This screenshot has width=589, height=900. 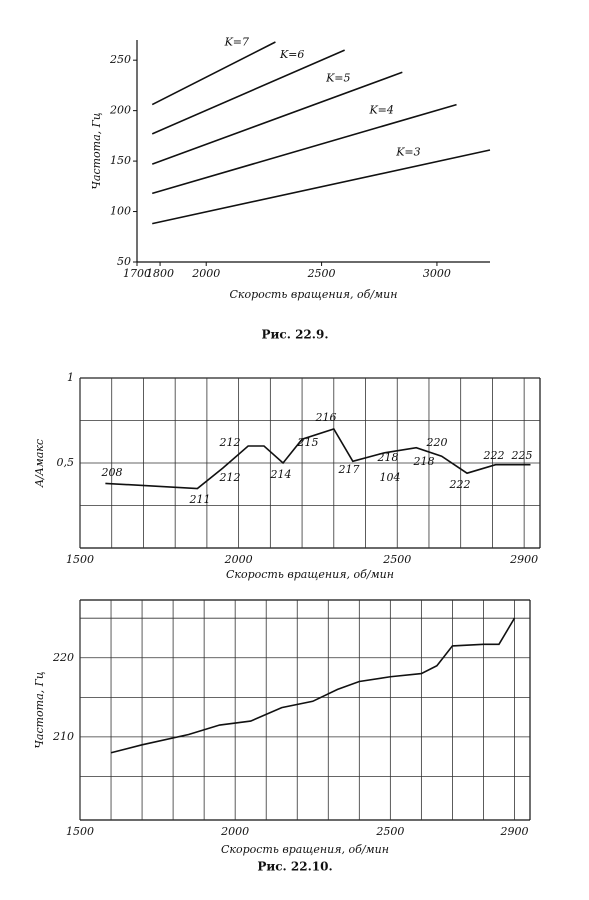 What do you see at coordinates (120, 211) in the screenshot?
I see `y-tick-label: 100` at bounding box center [120, 211].